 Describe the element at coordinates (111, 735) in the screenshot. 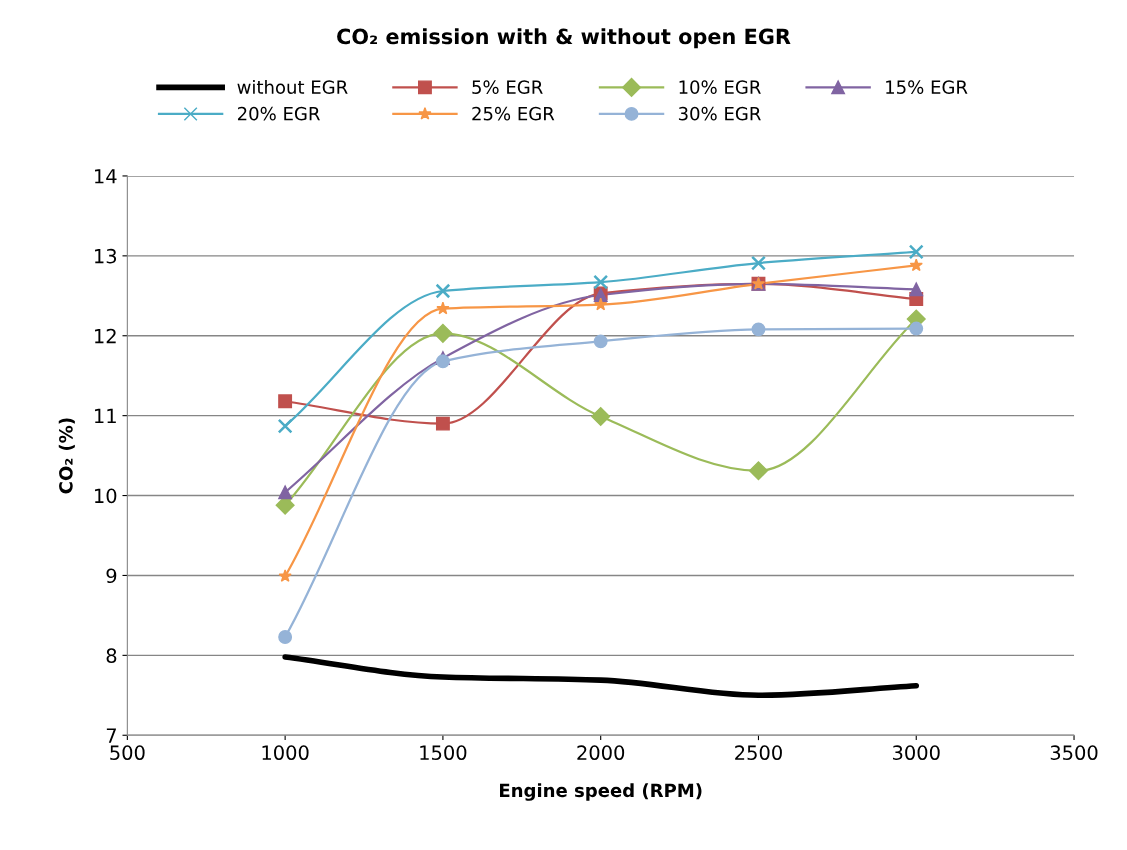

I see `y-tick-label: 7` at that location.